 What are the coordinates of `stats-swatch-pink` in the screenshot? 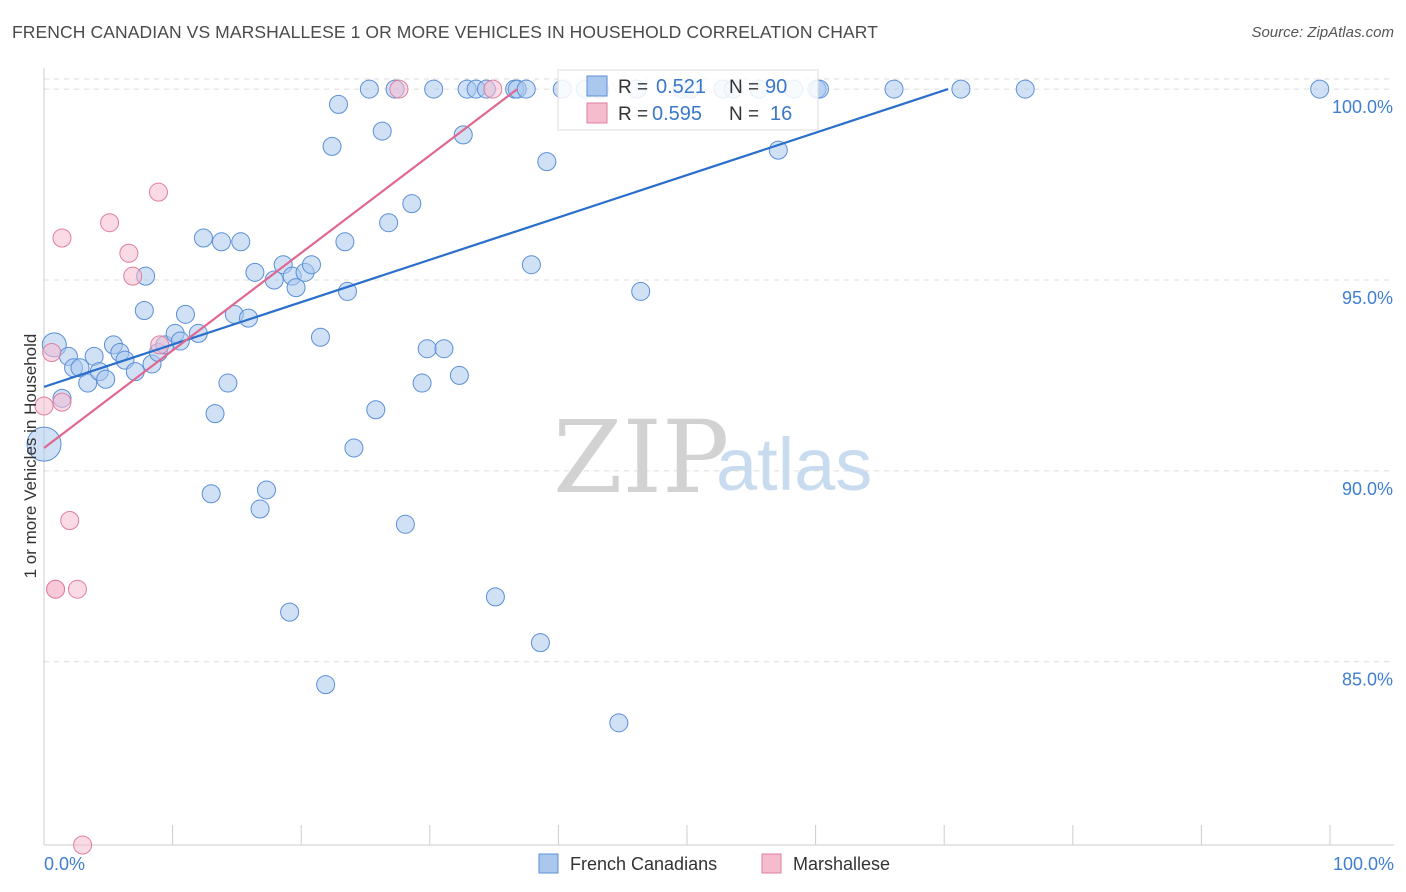 It's located at (597, 113).